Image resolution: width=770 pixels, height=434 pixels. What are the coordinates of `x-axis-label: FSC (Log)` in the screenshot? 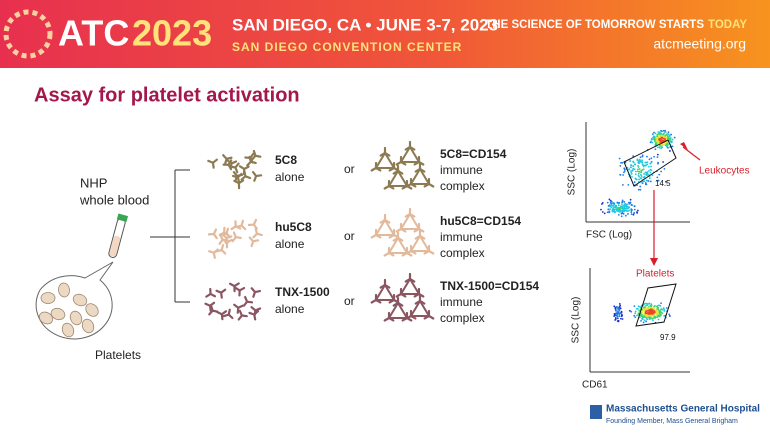 It's located at (609, 235).